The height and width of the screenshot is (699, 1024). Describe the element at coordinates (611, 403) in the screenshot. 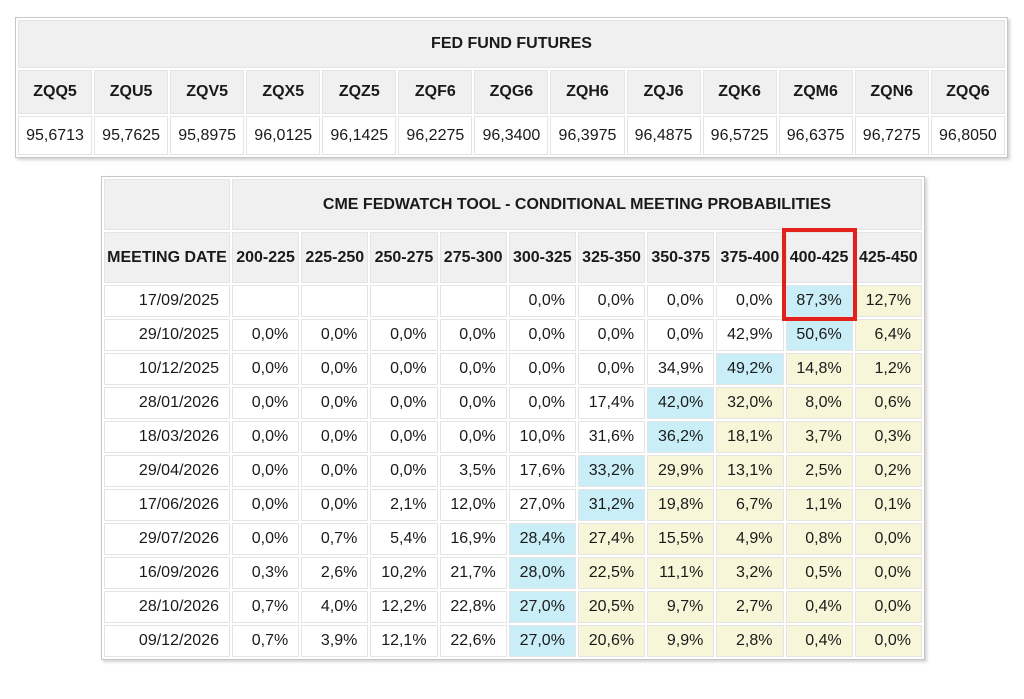

I see `probability-cell: 17,4%` at that location.